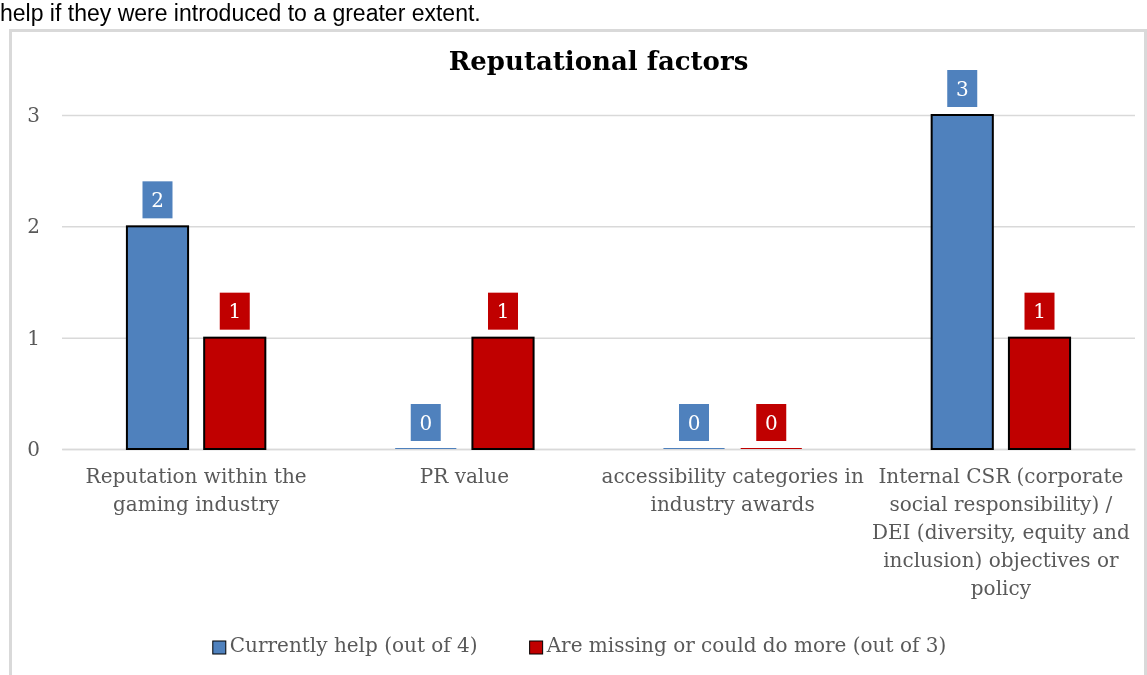  What do you see at coordinates (157, 199) in the screenshot?
I see `data-label: 2` at bounding box center [157, 199].